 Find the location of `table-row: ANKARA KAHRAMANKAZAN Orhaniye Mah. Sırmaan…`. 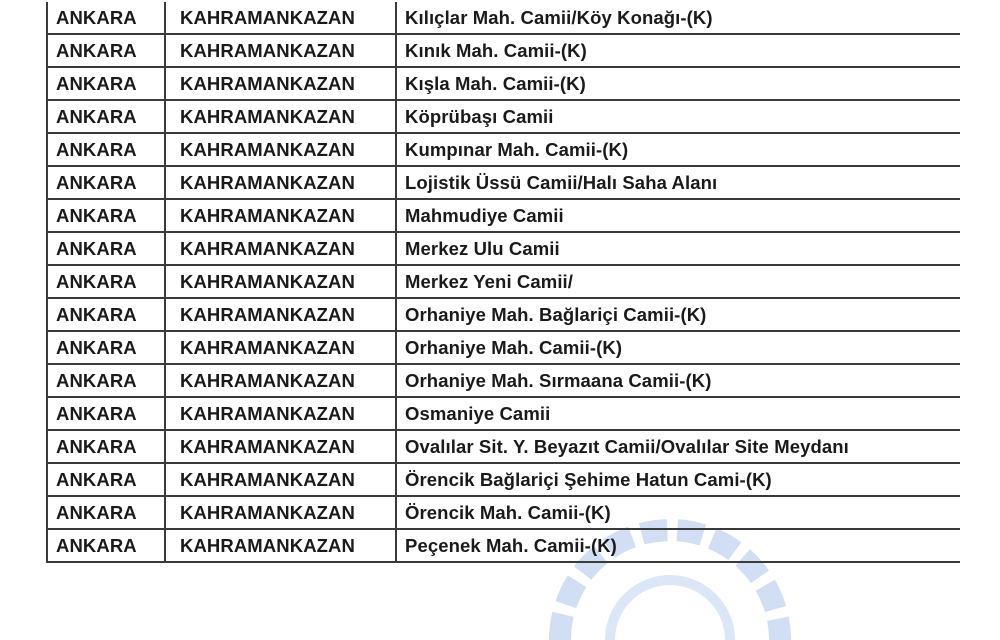

table-row: ANKARA KAHRAMANKAZAN Orhaniye Mah. Sırmaan… is located at coordinates (503, 381).